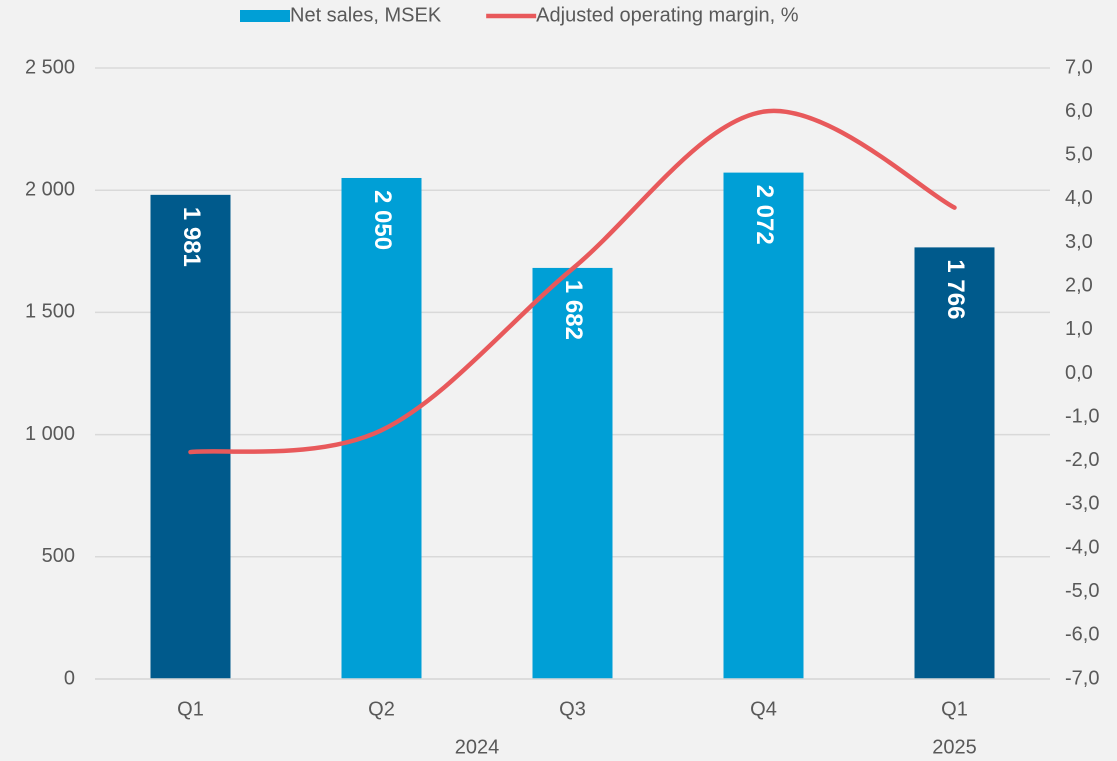  Describe the element at coordinates (667, 15) in the screenshot. I see `legend-label: Adjusted operating margin, %` at that location.